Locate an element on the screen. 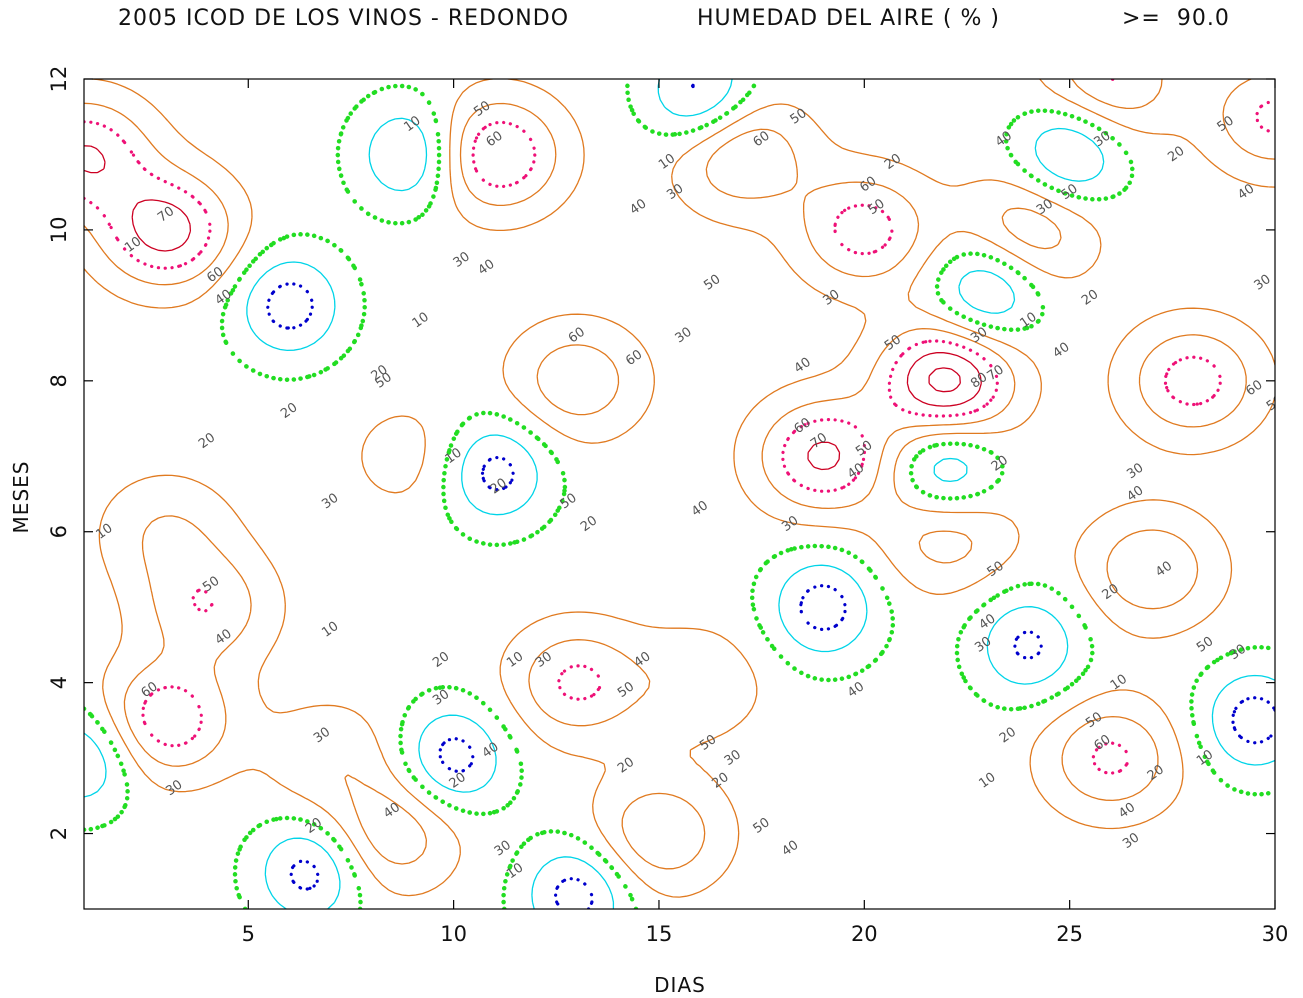 This screenshot has width=1303, height=998. y-tick-label: 10 is located at coordinates (59, 230).